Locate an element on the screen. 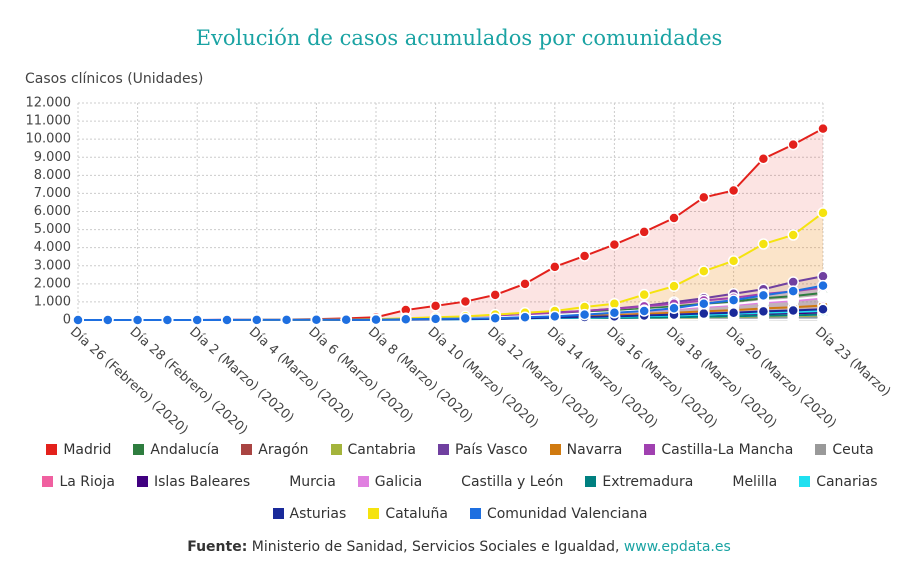 The height and width of the screenshot is (571, 918). legend-item: País Vasco is located at coordinates (482, 449).